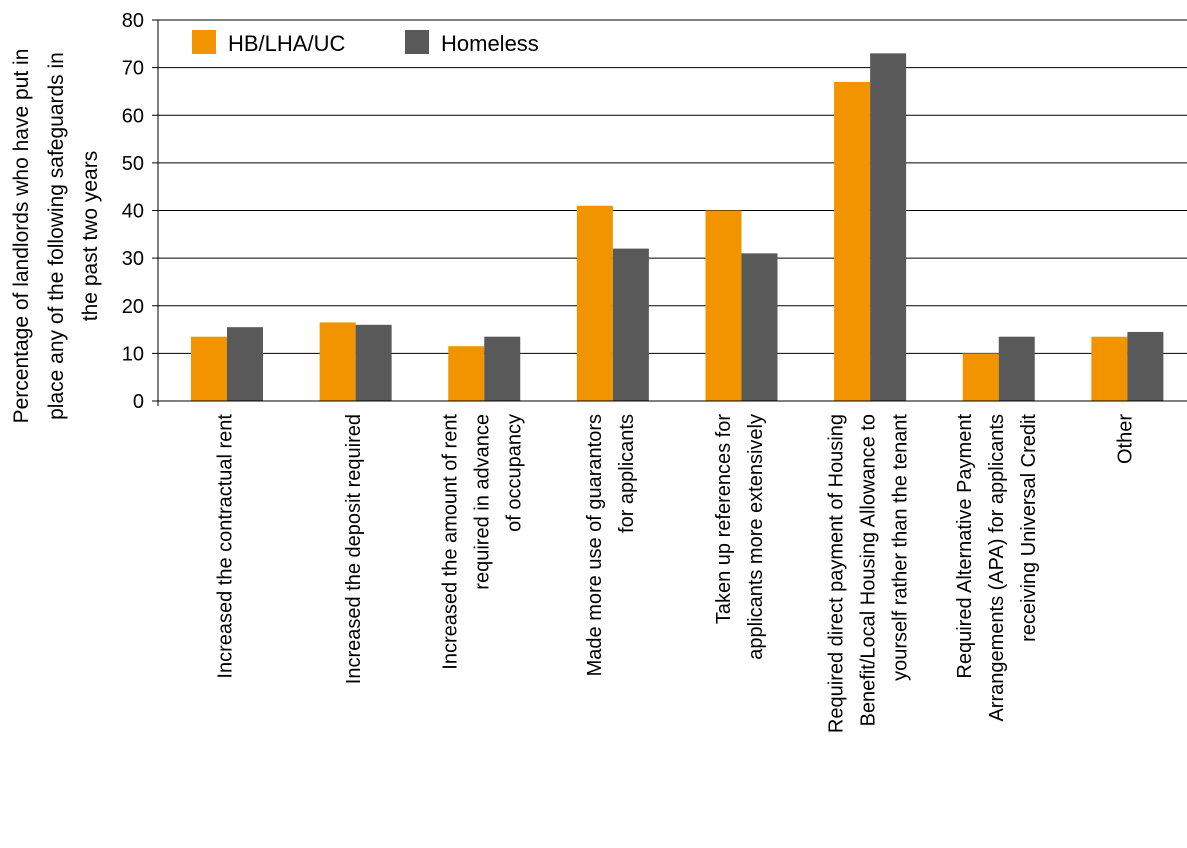  I want to click on y-tick-label: 60, so click(133, 116).